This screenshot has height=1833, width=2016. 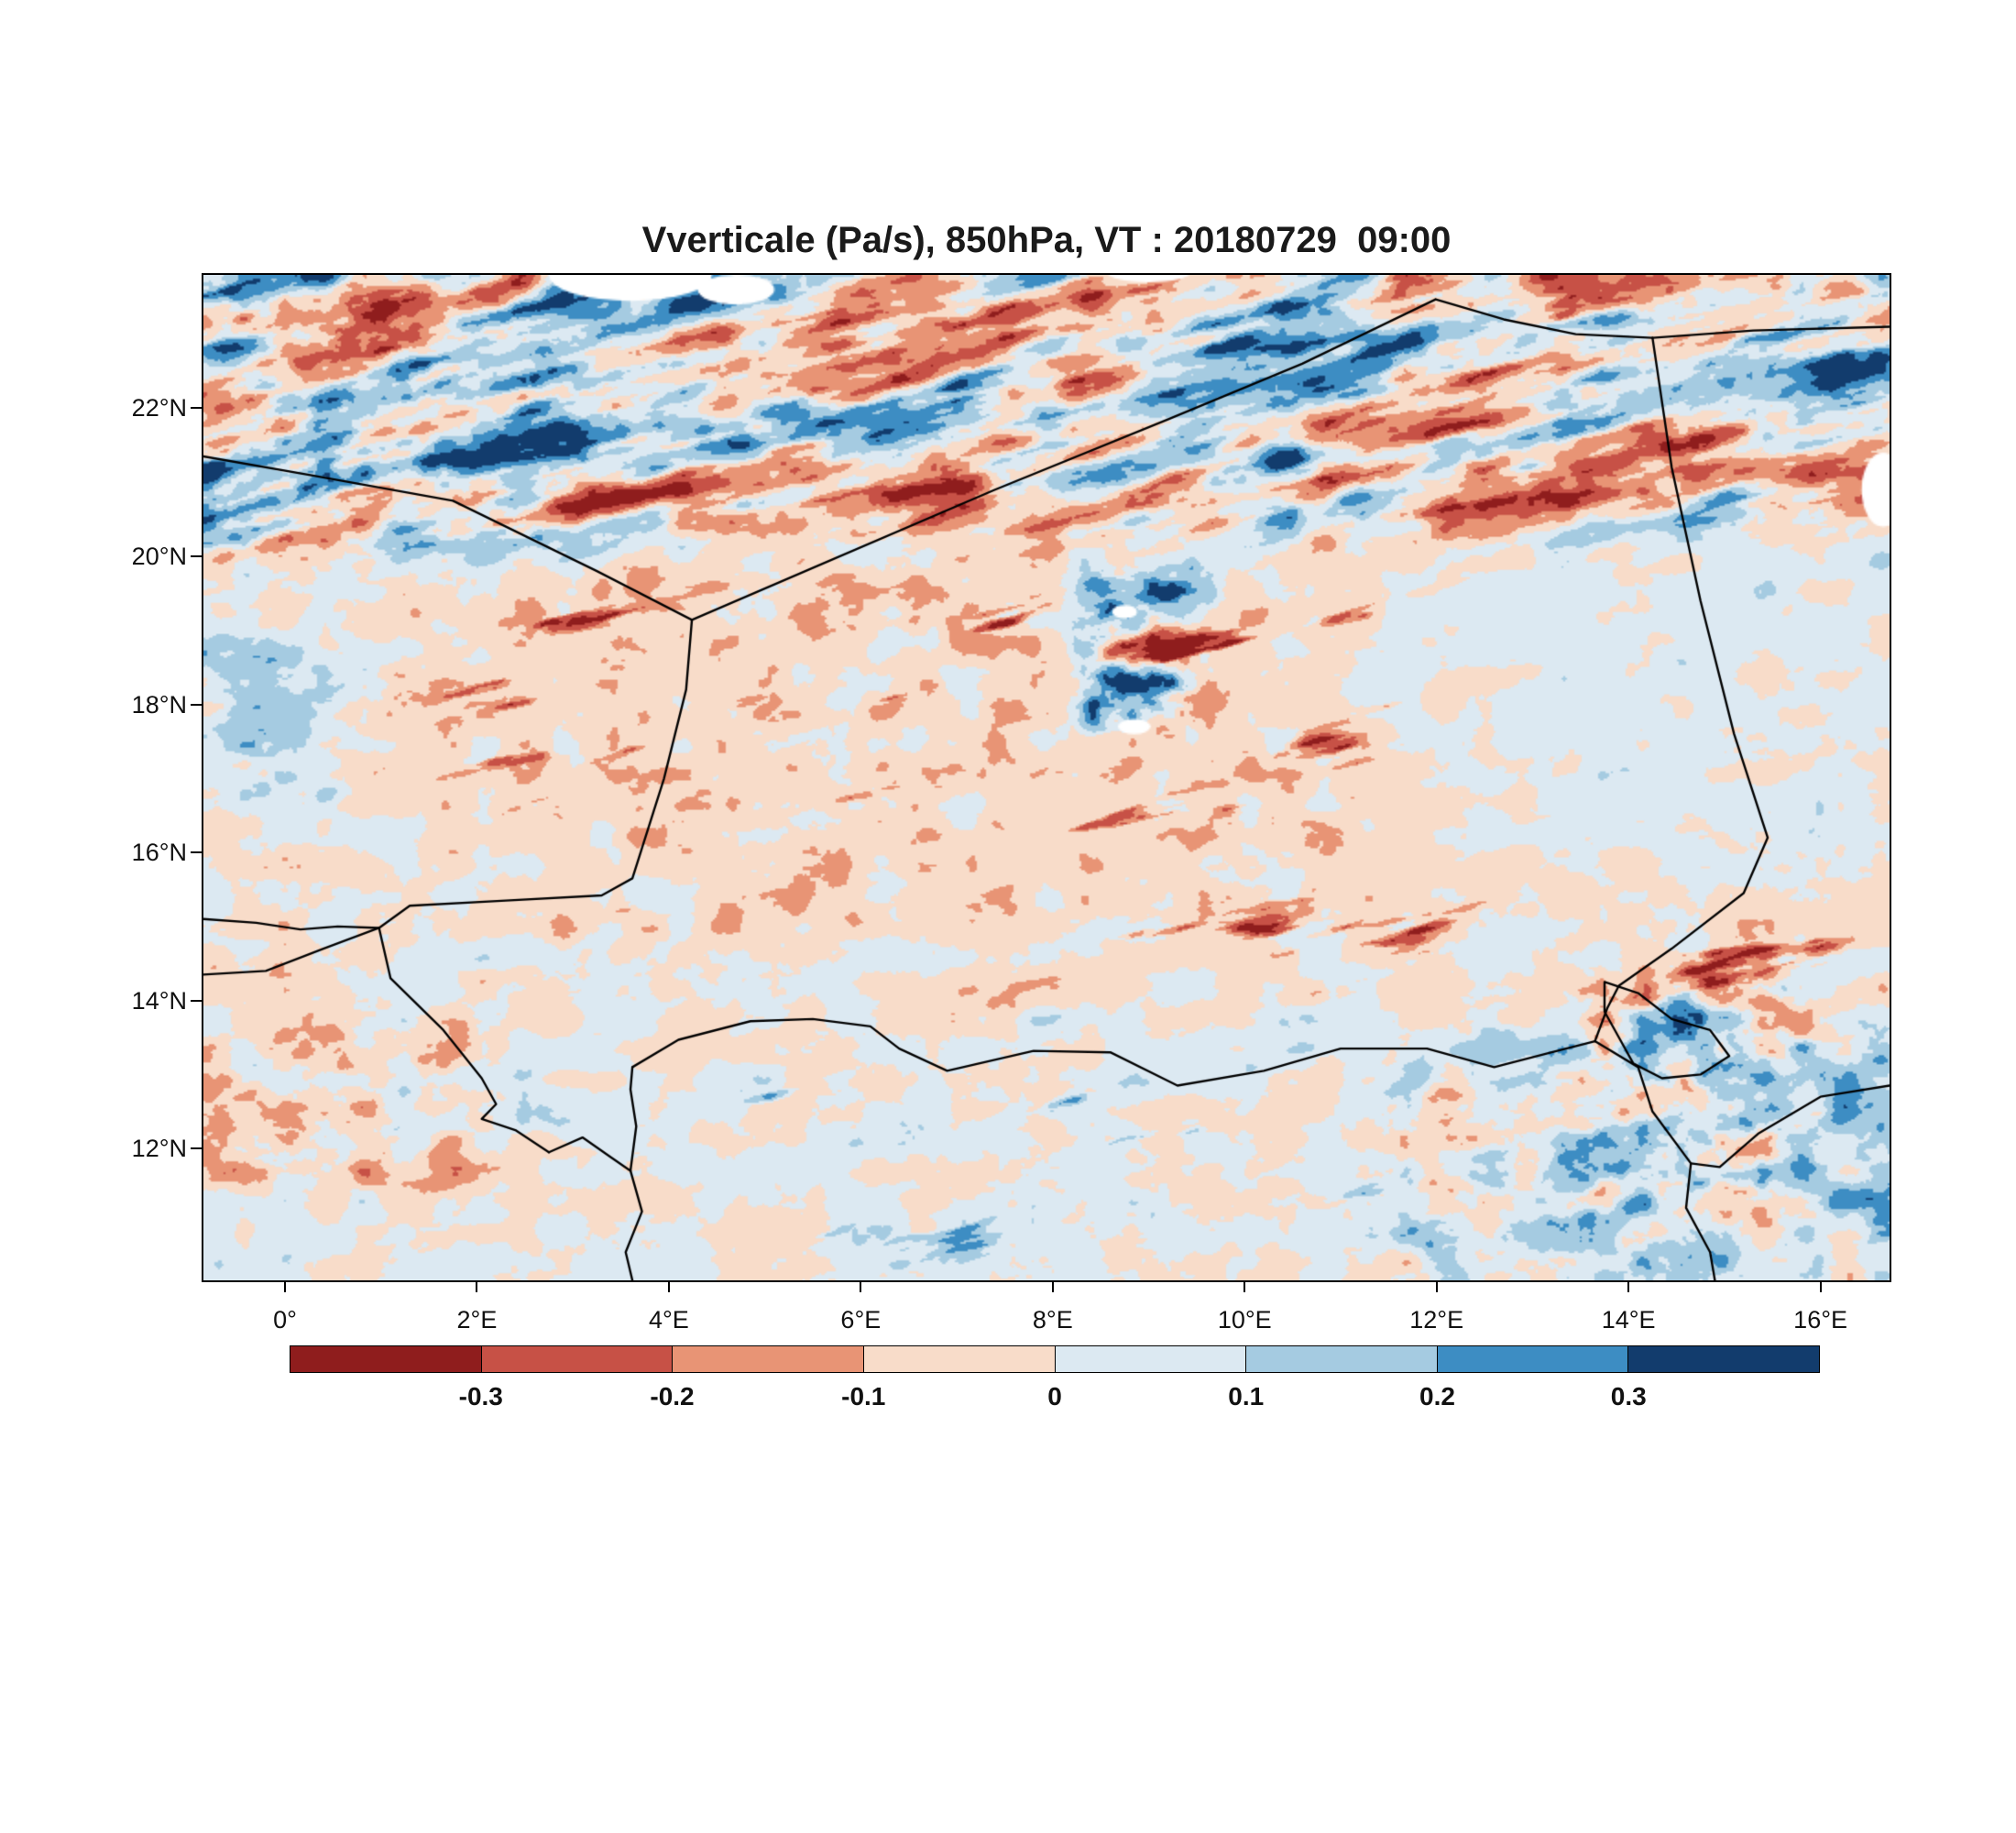 I want to click on x-tick-label: 16°E, so click(x=1820, y=1320).